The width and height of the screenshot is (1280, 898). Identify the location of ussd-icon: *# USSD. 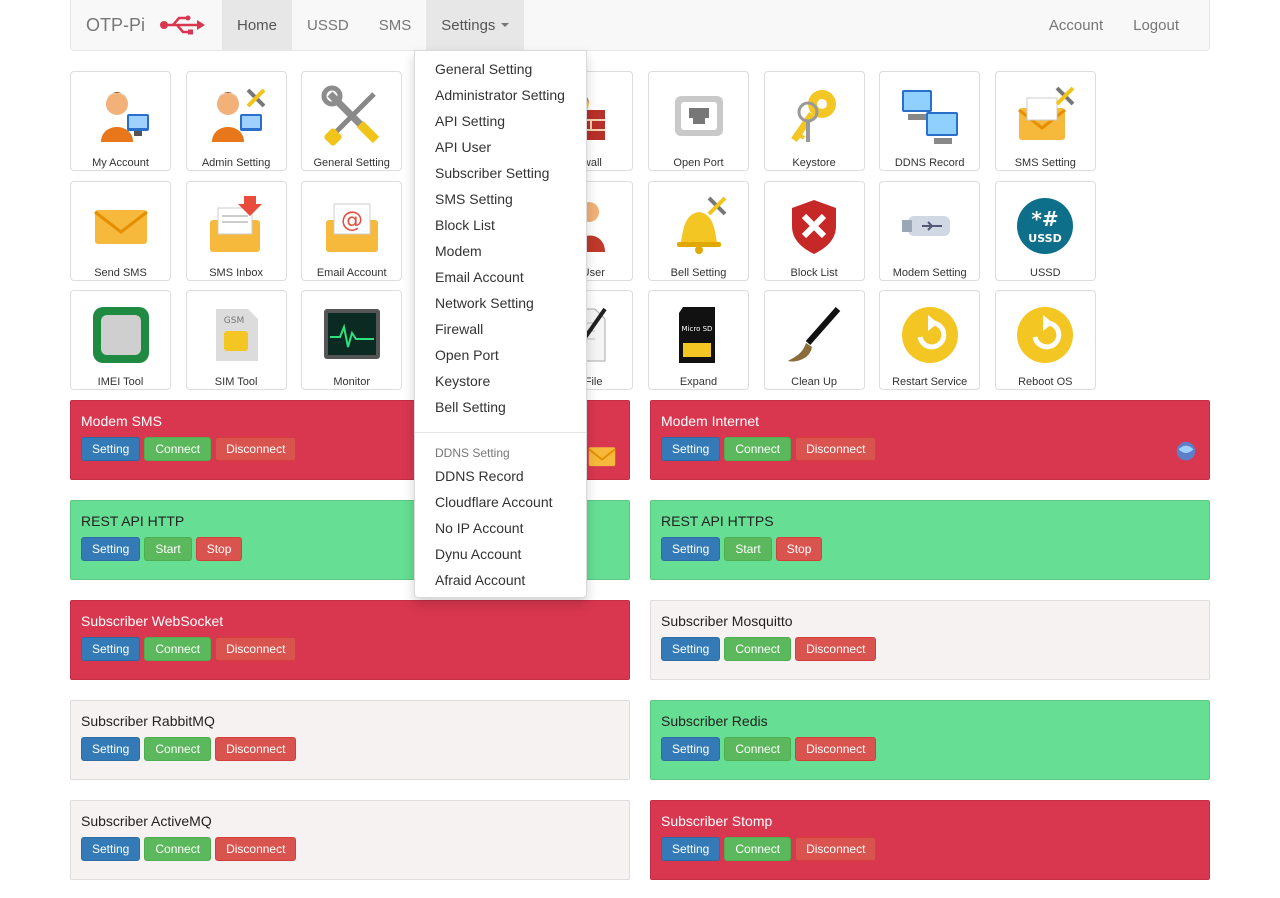
(1045, 226).